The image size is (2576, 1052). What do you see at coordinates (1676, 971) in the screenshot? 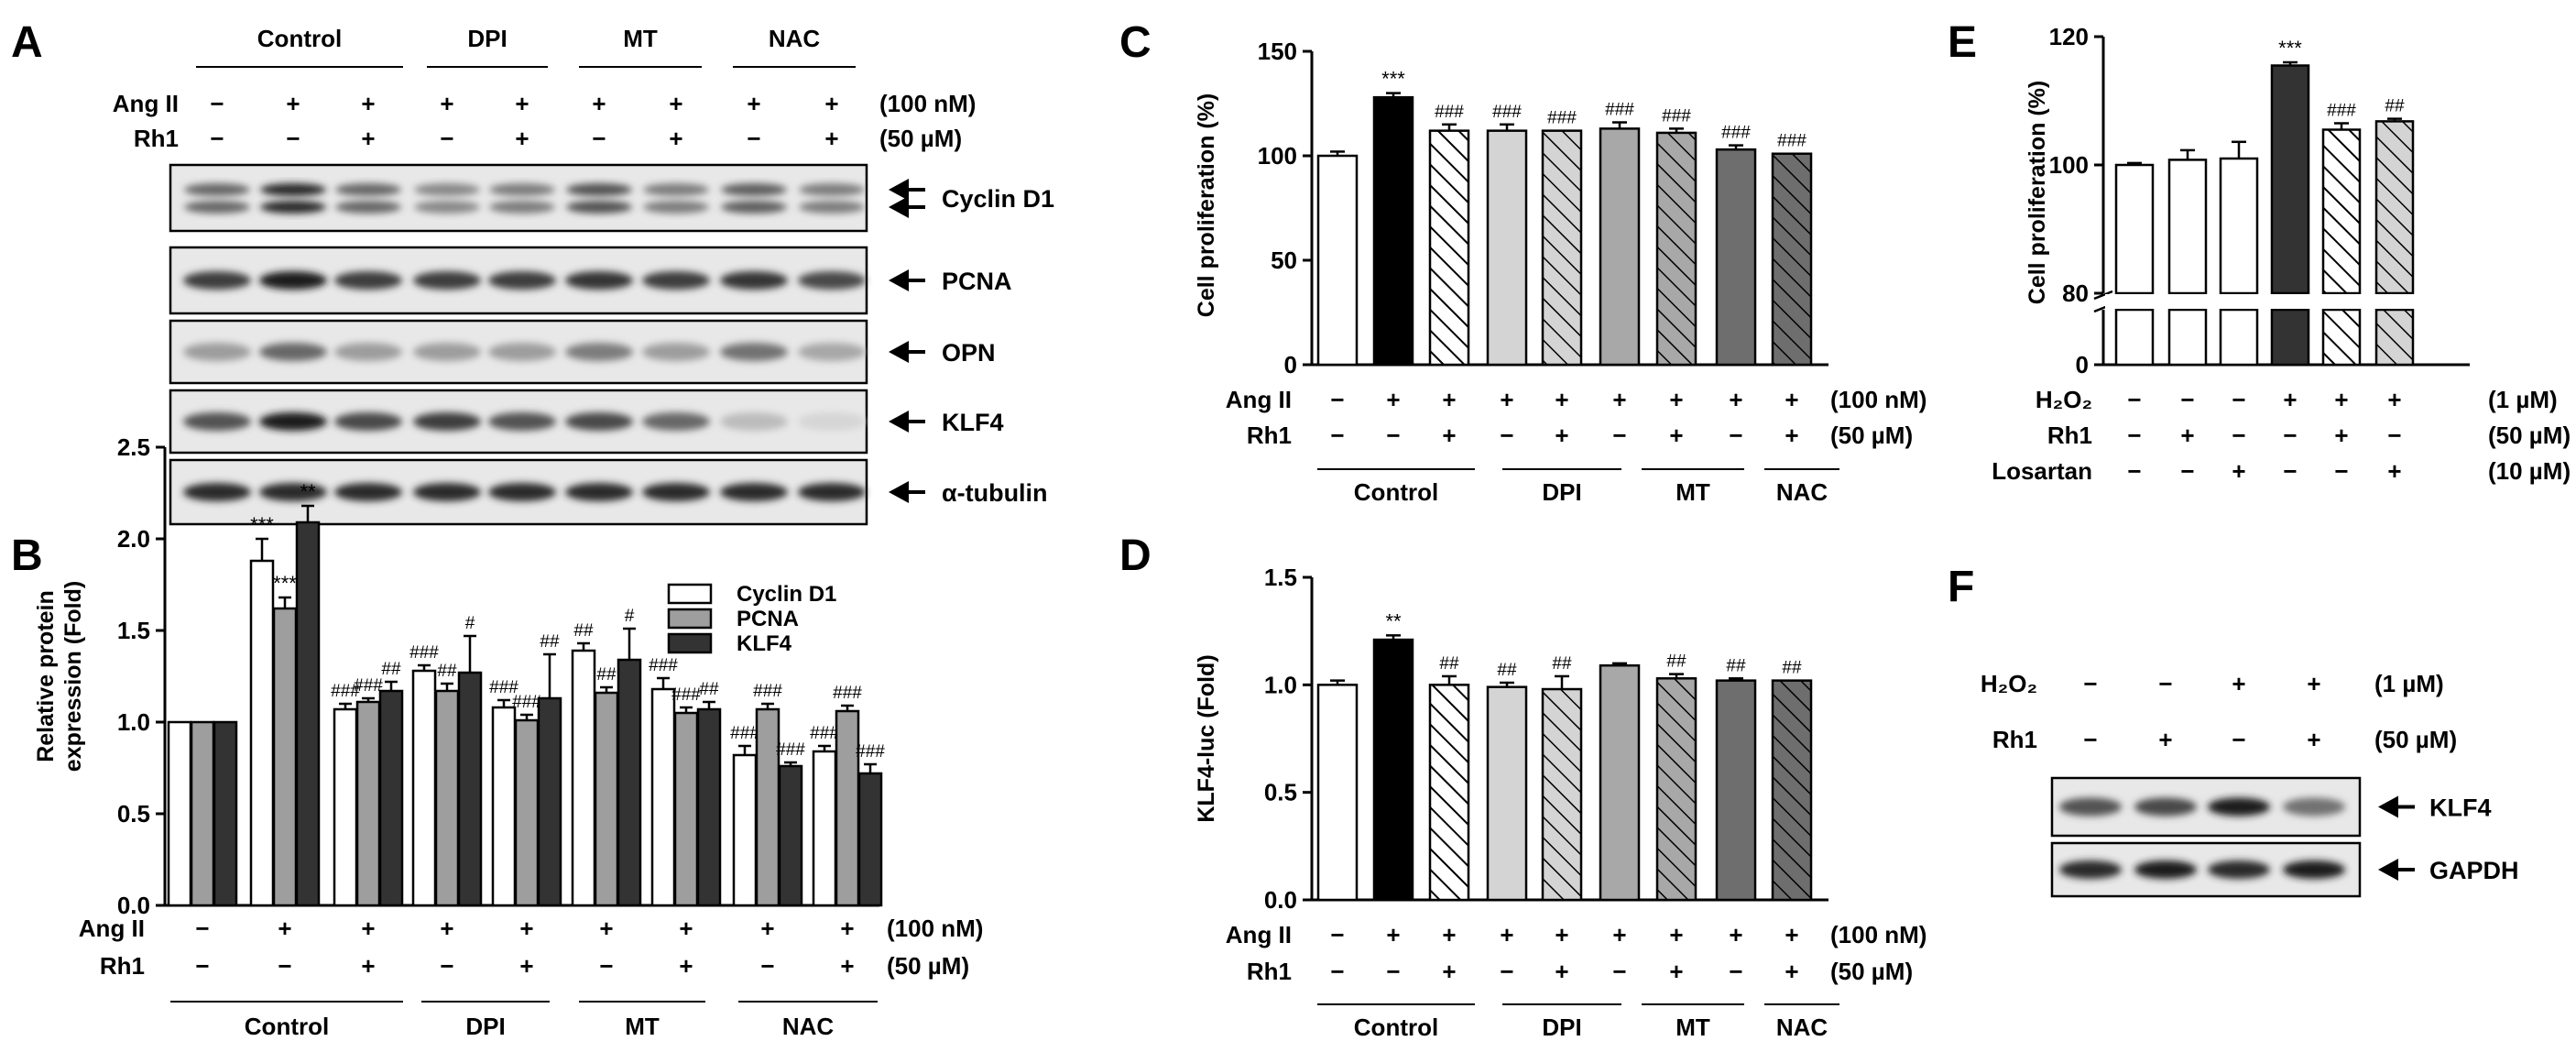
I see `panel-d-row-rh1-sign-7: +` at bounding box center [1676, 971].